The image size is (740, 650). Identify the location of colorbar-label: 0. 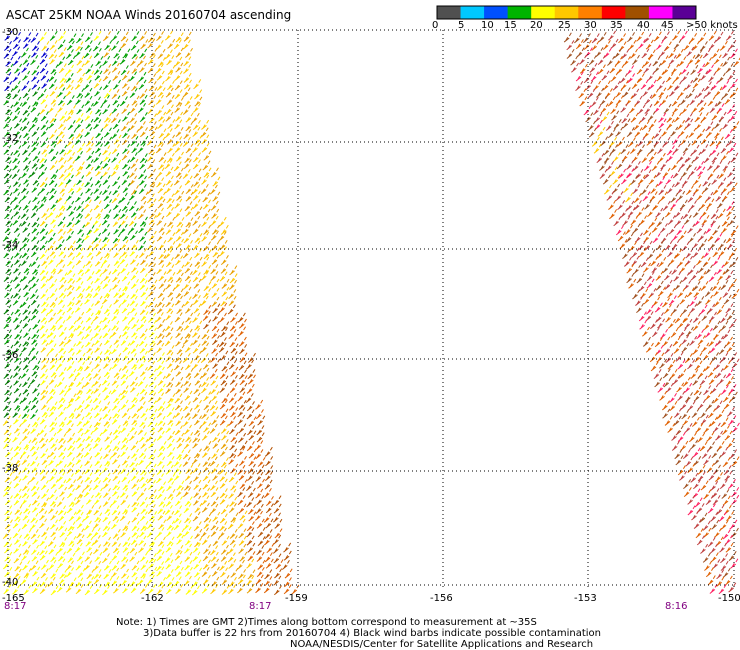
(435, 25).